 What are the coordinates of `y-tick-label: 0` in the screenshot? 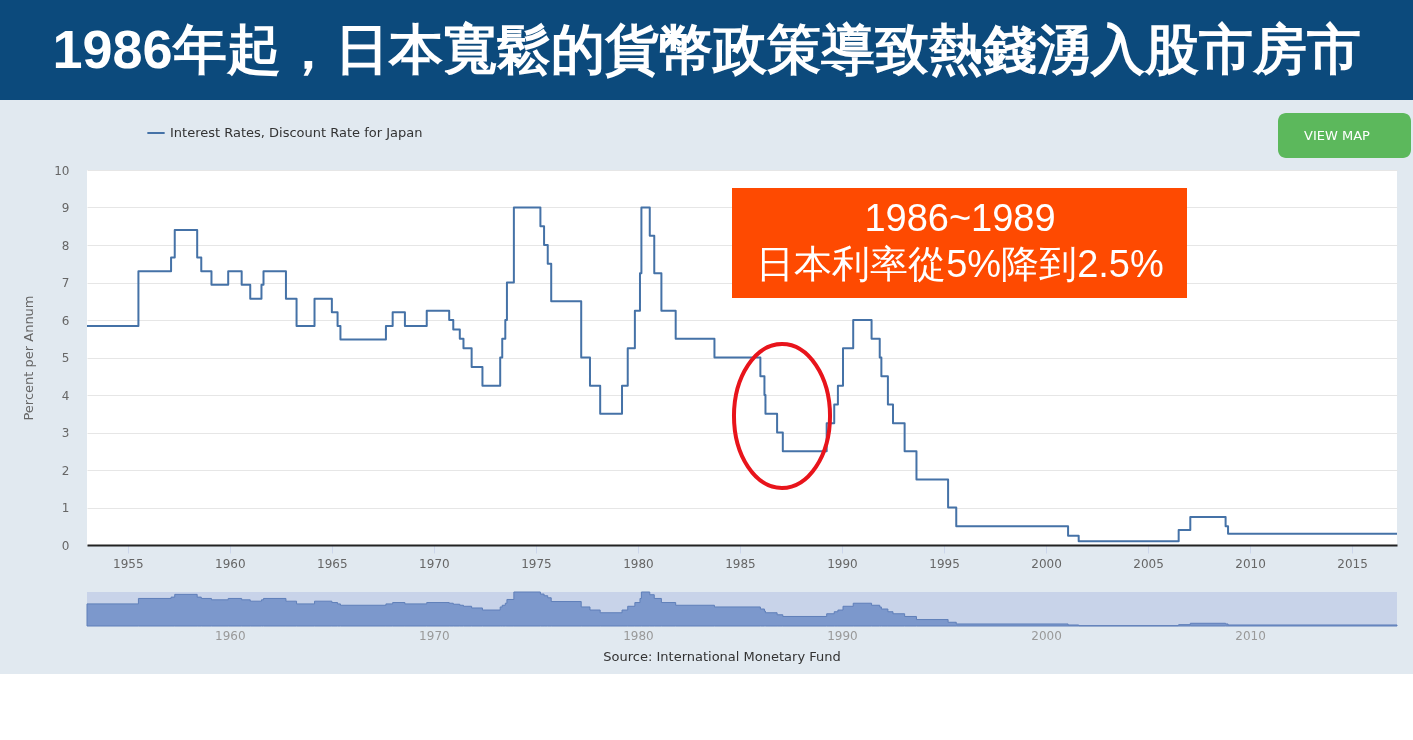 It's located at (65, 545).